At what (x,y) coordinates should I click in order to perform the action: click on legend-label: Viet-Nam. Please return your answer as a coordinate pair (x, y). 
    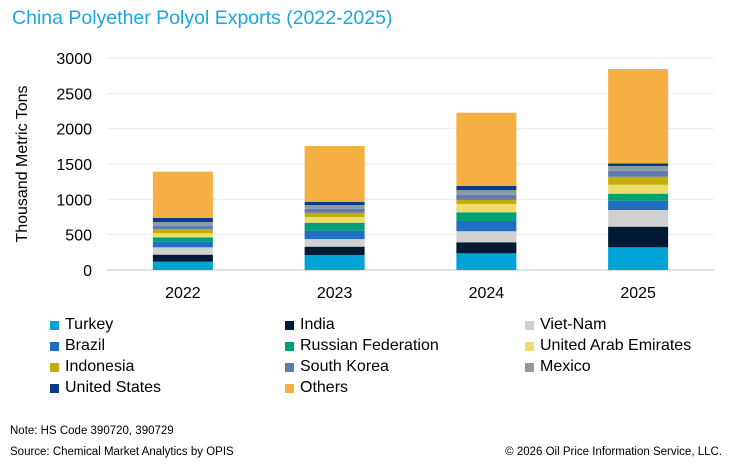
    Looking at the image, I should click on (573, 324).